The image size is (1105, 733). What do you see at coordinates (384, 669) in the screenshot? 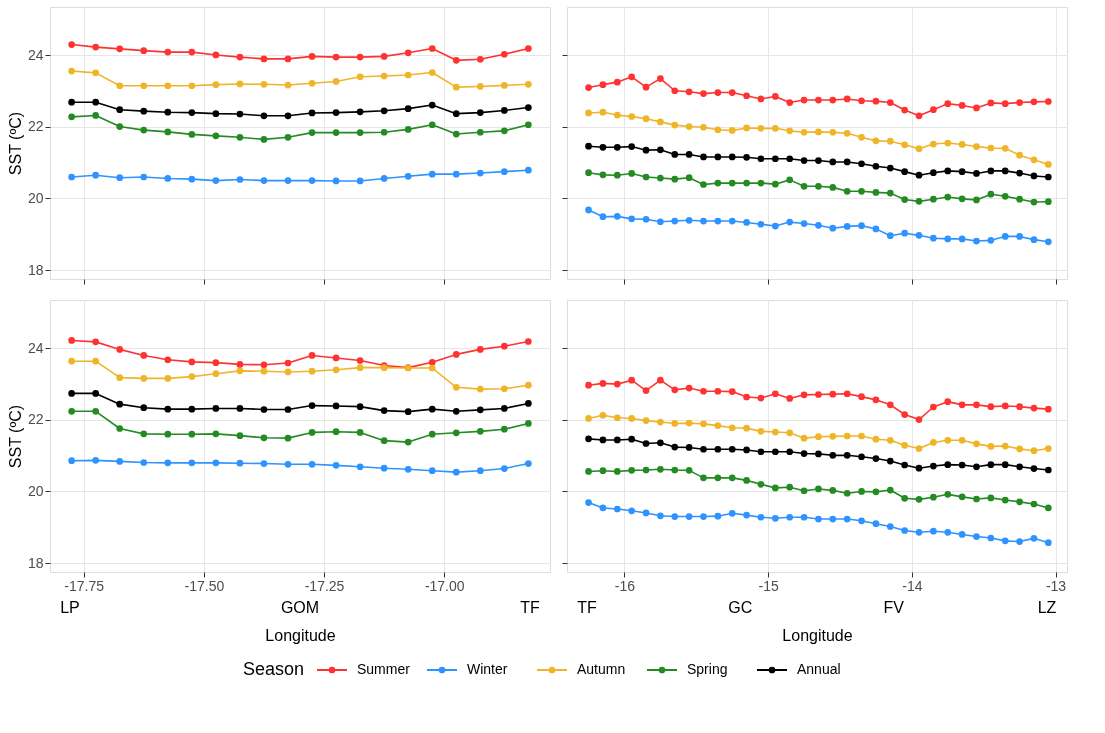
I see `legend-label: Summer` at bounding box center [384, 669].